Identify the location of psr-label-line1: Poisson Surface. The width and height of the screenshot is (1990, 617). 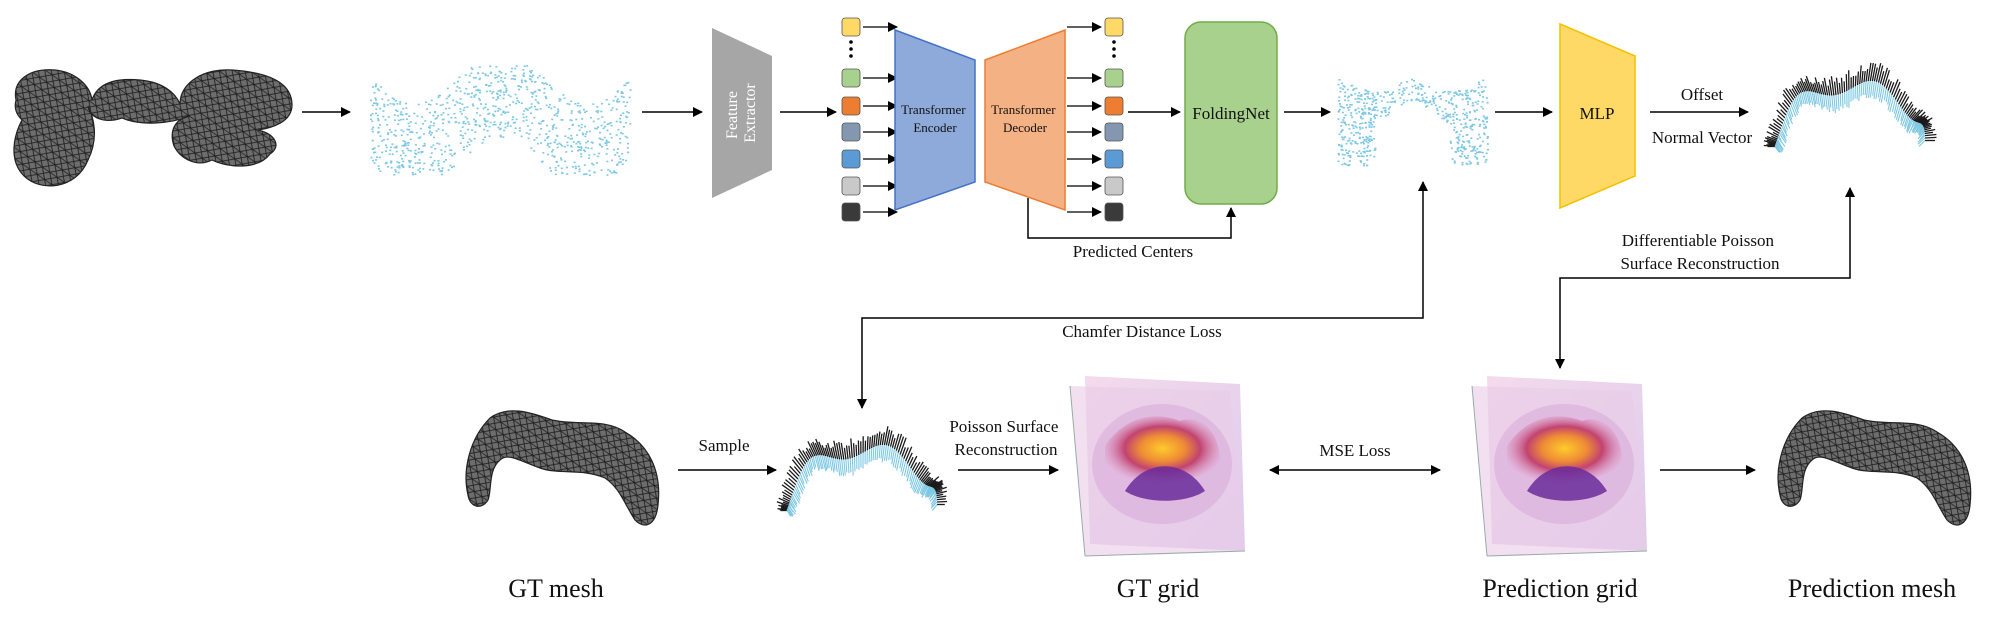
(1003, 426).